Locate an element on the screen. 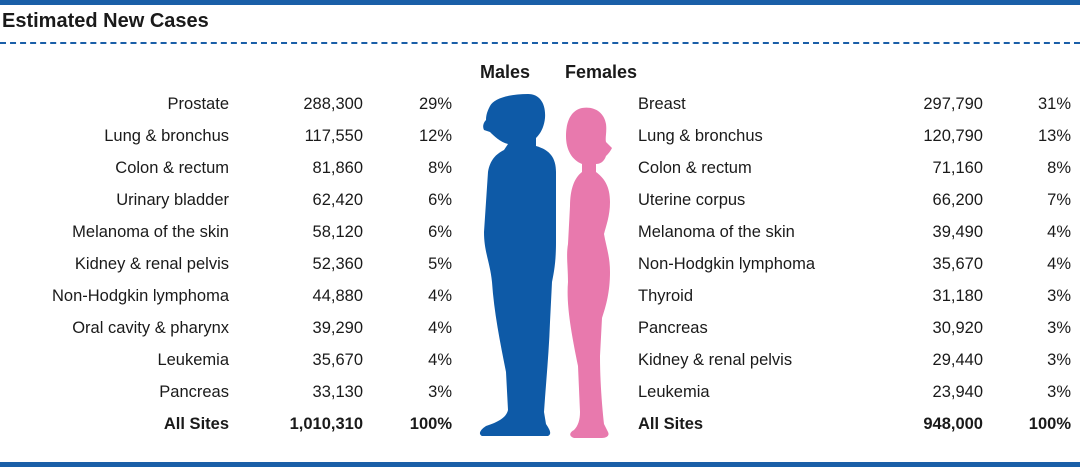 This screenshot has width=1080, height=470. male-cases-value: 62,420 is located at coordinates (337, 200).